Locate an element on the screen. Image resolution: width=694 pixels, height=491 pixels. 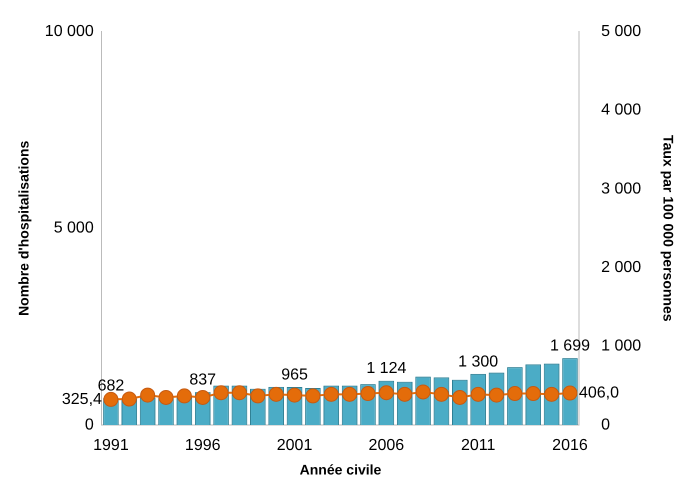
y-tick-label: 5 000 is located at coordinates (74, 228).